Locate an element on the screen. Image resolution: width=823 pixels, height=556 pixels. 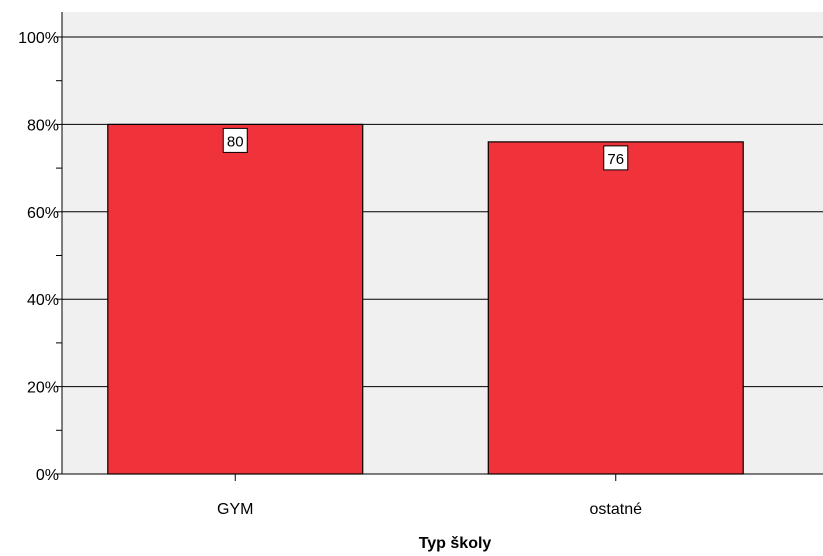
data-label: 76 is located at coordinates (615, 159).